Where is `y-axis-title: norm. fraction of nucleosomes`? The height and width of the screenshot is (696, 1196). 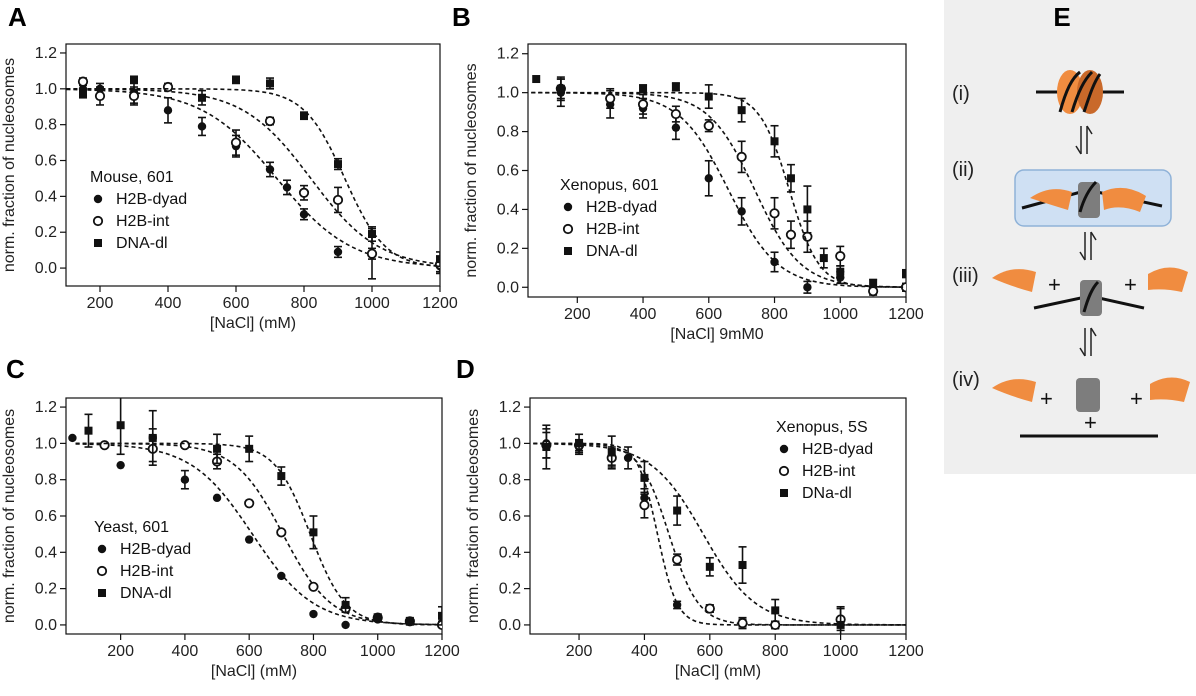 y-axis-title: norm. fraction of nucleosomes is located at coordinates (471, 170).